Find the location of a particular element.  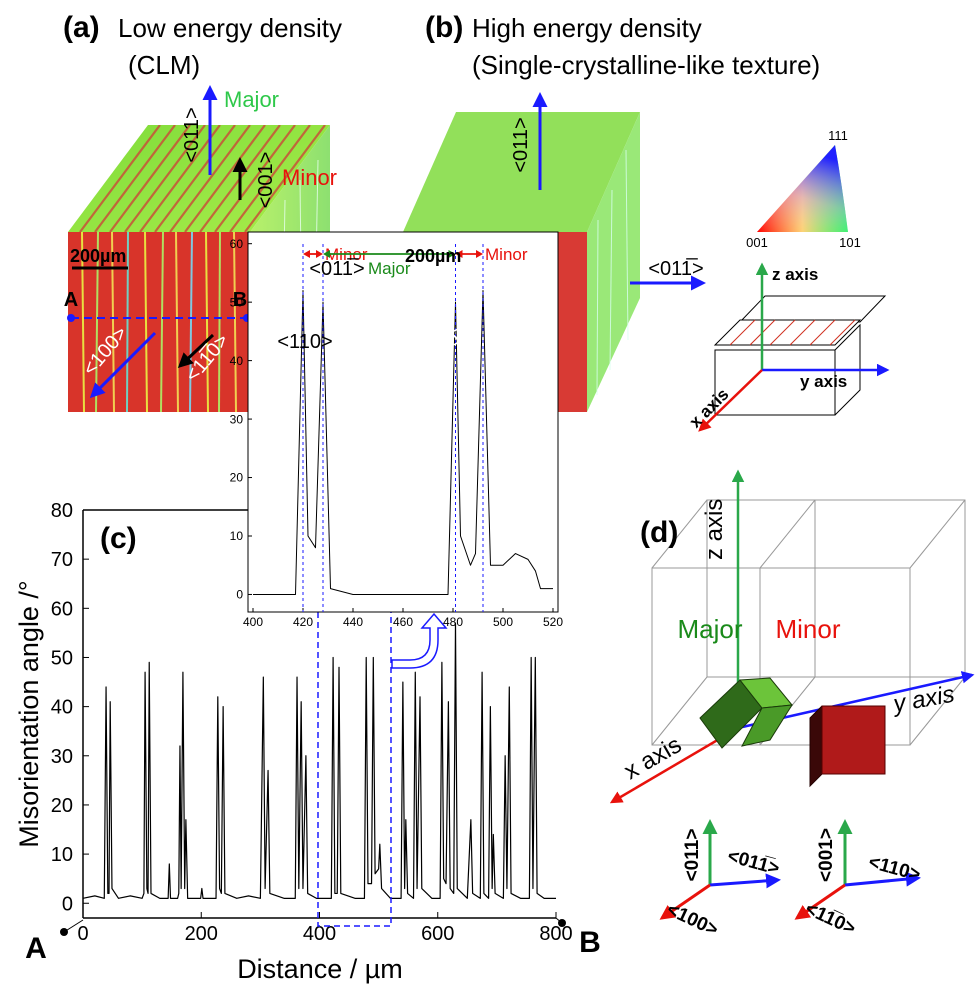

plate-lines is located at coordinates (792, 332).